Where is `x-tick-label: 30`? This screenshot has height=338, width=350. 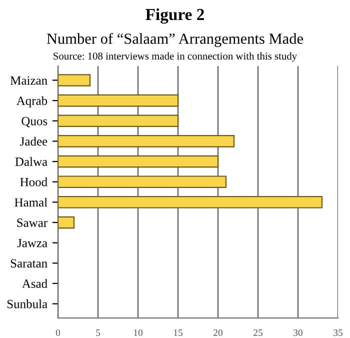
x-tick-label: 30 is located at coordinates (298, 332).